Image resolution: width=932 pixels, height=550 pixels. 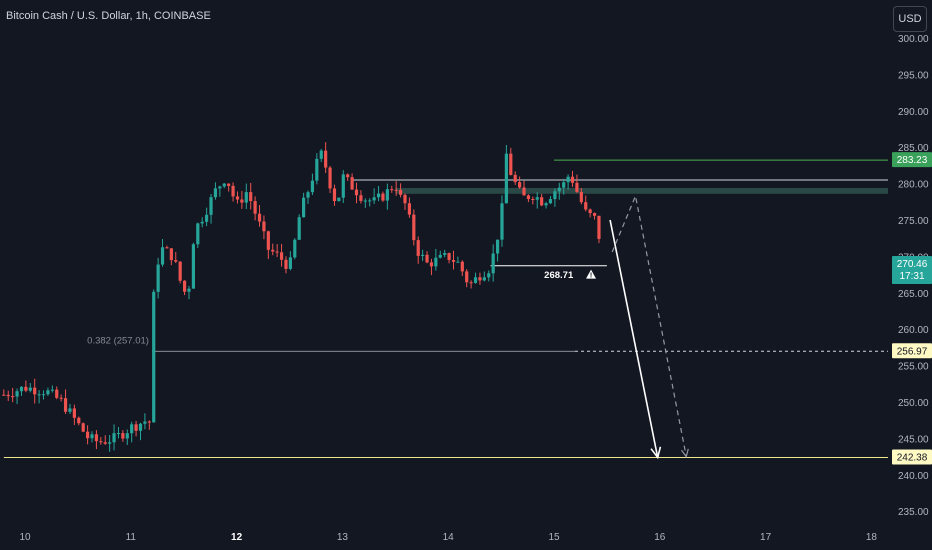 I want to click on time-axis: 10 11 12 13 14 15 16 17 18, so click(x=448, y=537).